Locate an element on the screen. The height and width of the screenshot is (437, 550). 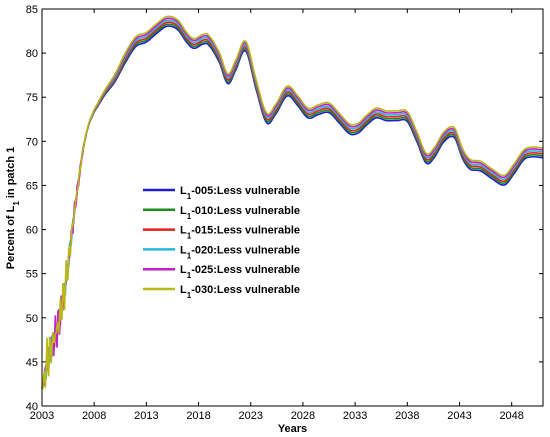
legend-label: L1-025:Less vulnerable is located at coordinates (240, 272).